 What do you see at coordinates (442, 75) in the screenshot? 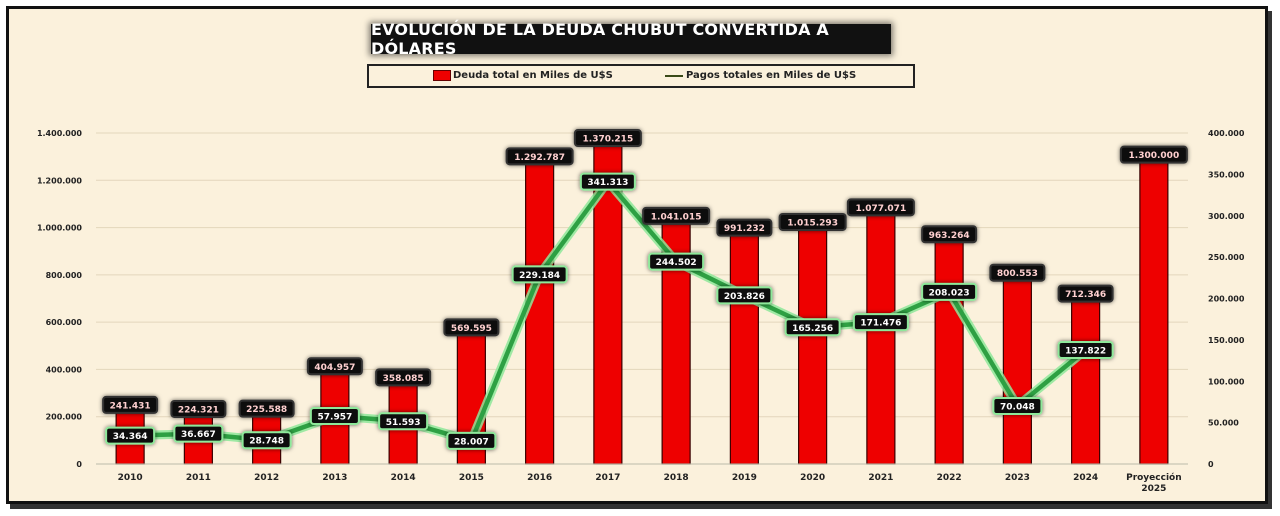
I see `legend-swatch-bar` at bounding box center [442, 75].